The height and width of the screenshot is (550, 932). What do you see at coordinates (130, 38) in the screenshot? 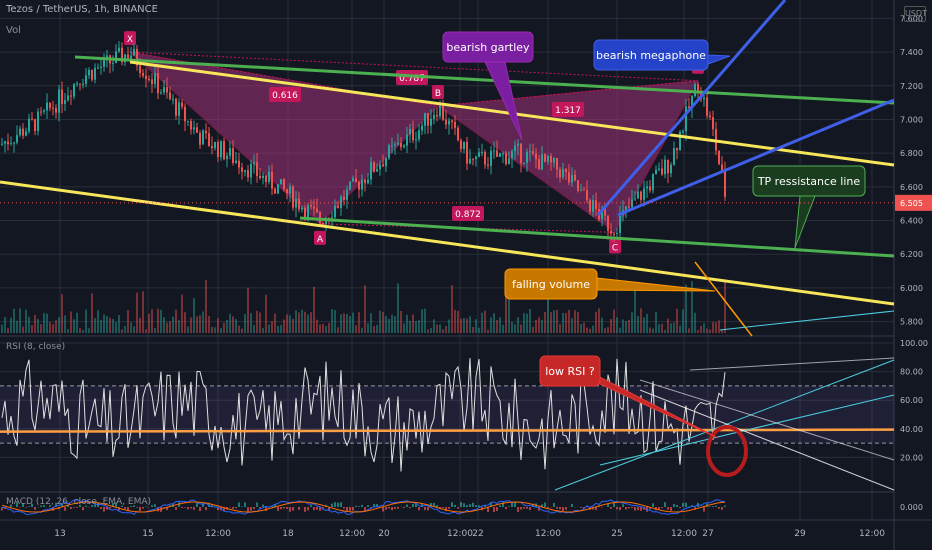
I see `pattern-point-badge` at bounding box center [130, 38].